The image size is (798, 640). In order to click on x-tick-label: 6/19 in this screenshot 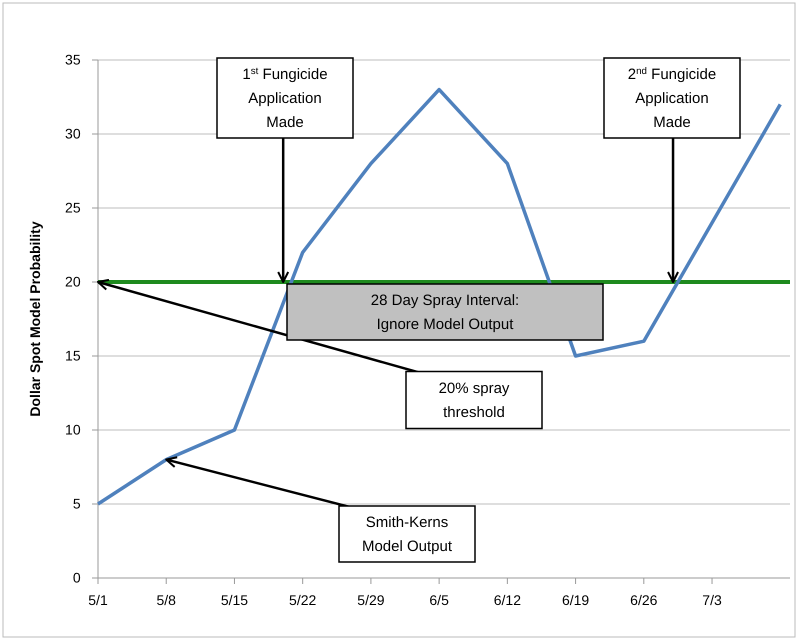, I will do `click(576, 600)`.